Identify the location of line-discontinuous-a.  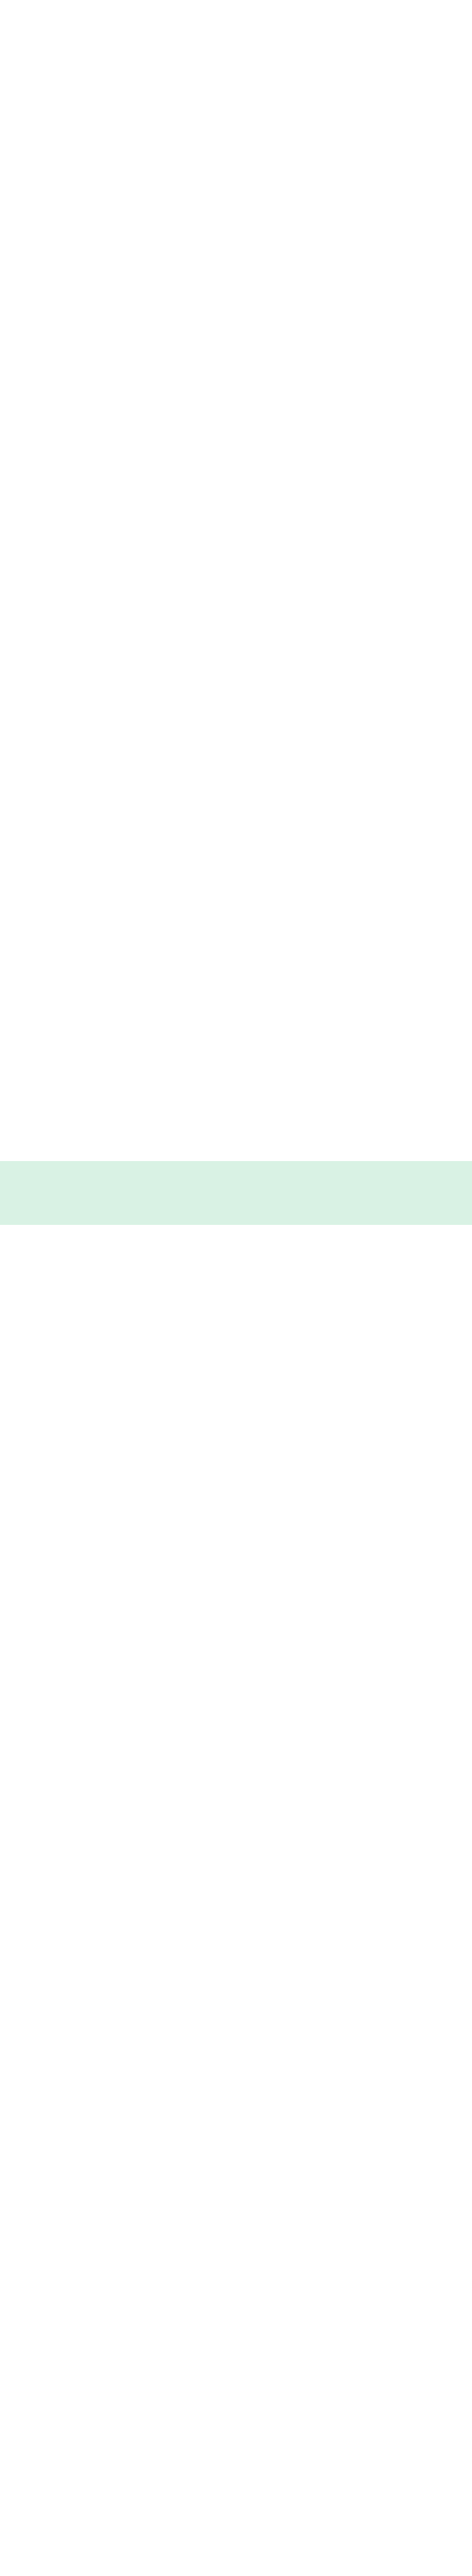
(236, 604).